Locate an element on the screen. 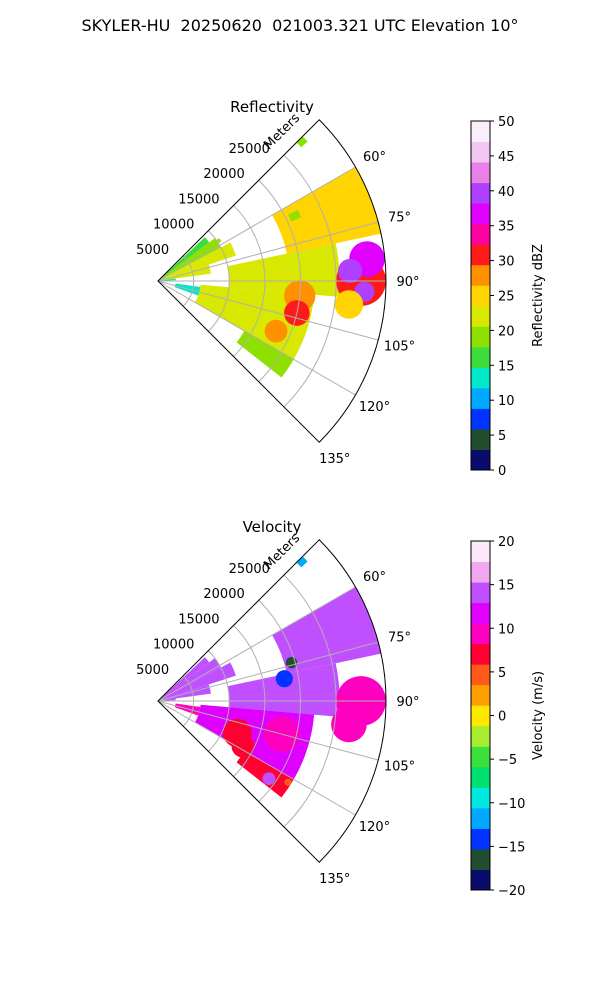  colorbar-tick-label: 25 is located at coordinates (506, 297).